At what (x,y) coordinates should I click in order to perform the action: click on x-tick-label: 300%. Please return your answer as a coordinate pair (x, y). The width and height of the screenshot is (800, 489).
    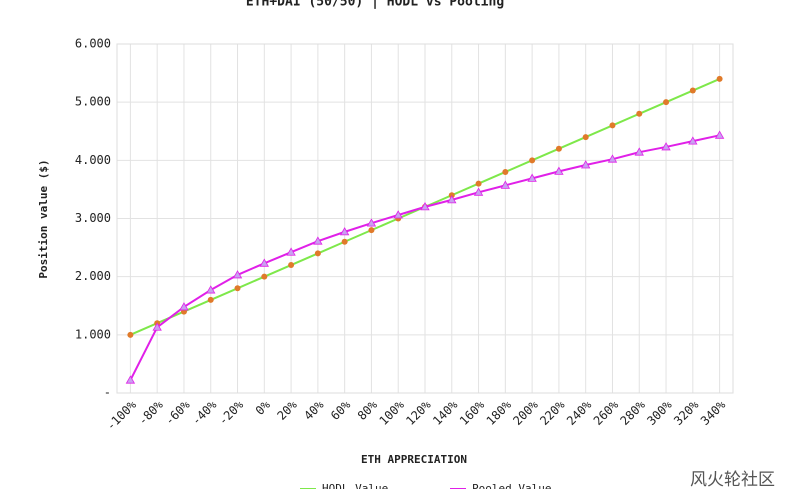
    Looking at the image, I should click on (659, 412).